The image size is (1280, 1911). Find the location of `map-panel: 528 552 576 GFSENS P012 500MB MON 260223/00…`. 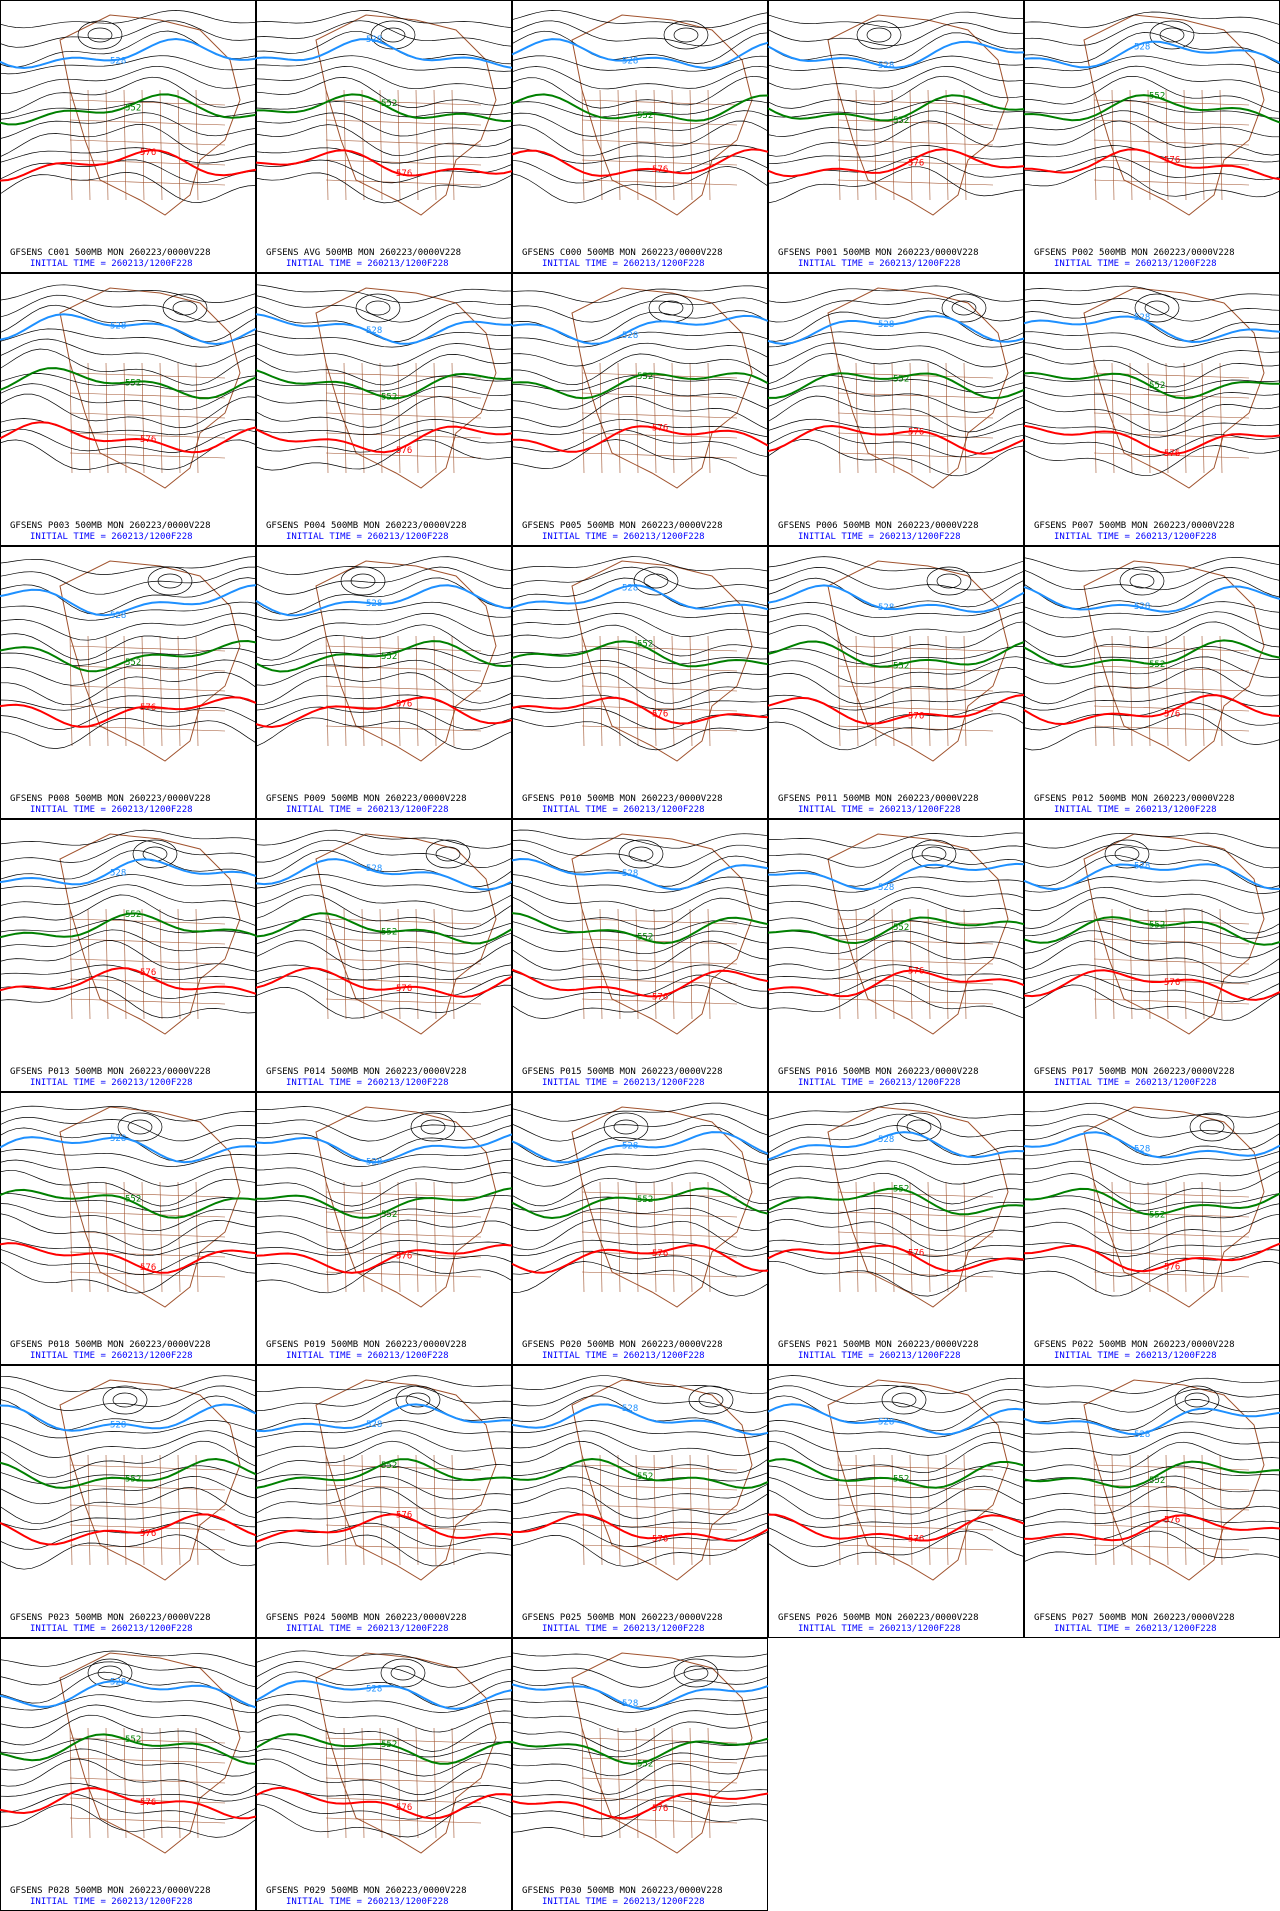

map-panel: 528 552 576 GFSENS P012 500MB MON 260223/00… is located at coordinates (1151, 682).